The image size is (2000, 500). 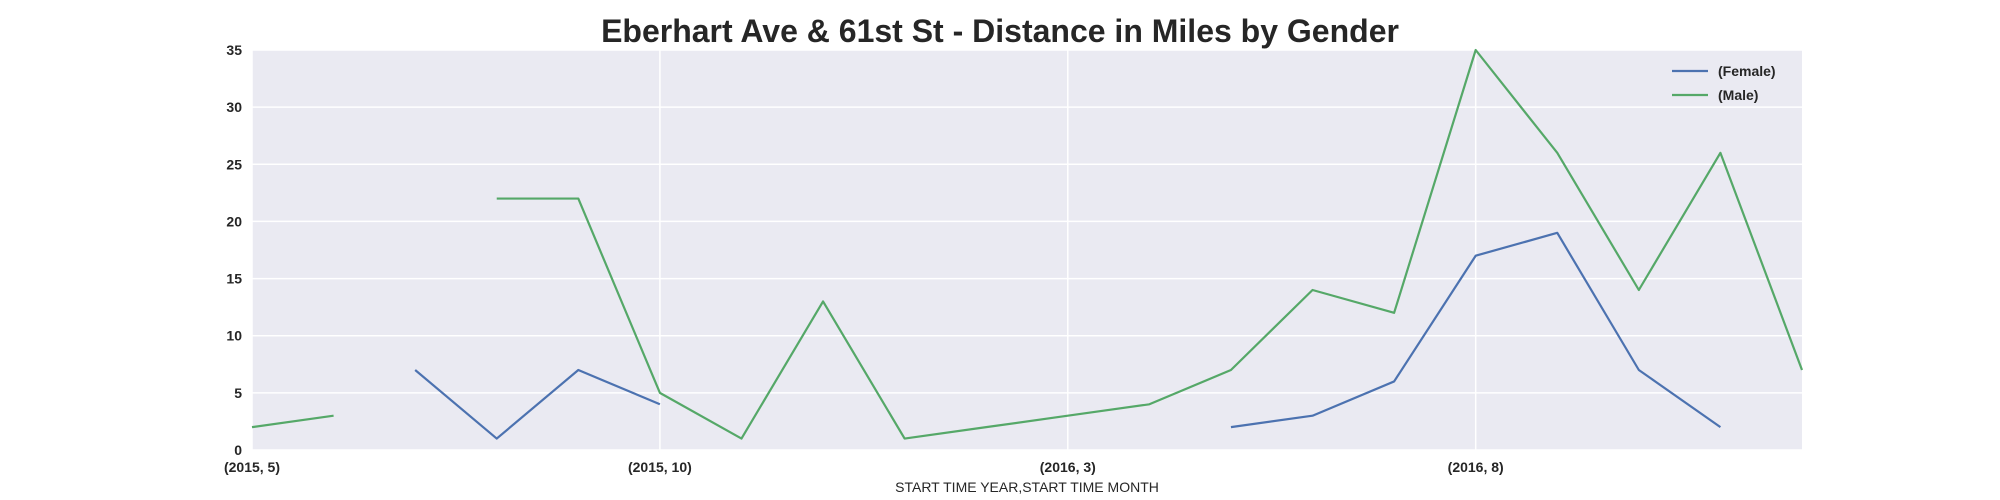 What do you see at coordinates (1724, 83) in the screenshot?
I see `legend: (Female) (Male)` at bounding box center [1724, 83].